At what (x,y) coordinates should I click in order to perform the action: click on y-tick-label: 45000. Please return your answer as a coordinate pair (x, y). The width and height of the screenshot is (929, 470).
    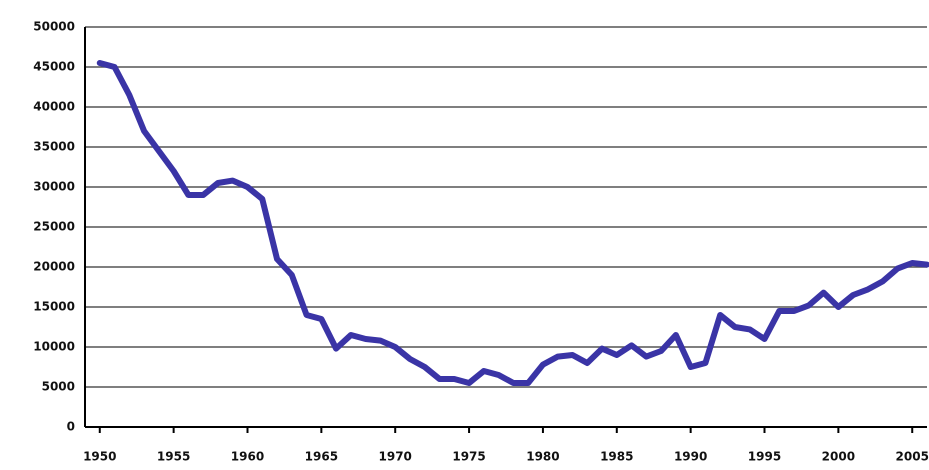
    Looking at the image, I should click on (54, 67).